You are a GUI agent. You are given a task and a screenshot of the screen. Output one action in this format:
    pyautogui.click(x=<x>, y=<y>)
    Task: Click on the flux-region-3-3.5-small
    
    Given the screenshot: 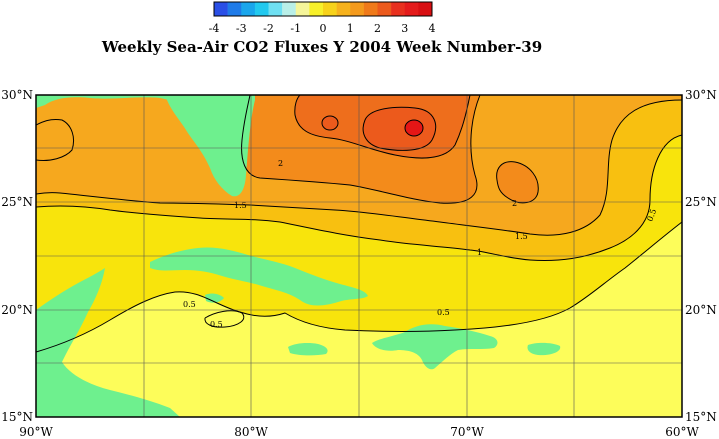 What is the action you would take?
    pyautogui.click(x=330, y=123)
    